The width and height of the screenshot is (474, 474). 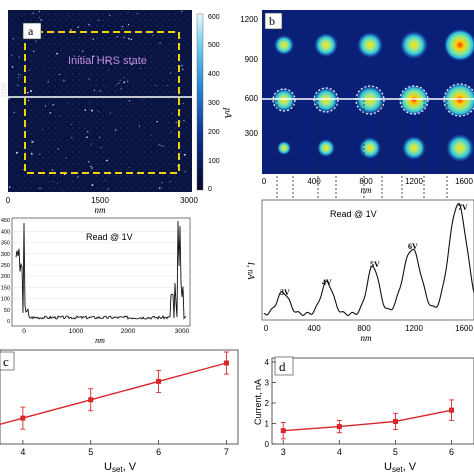 I want to click on x-axis-a: 0 1500 3000 nm, so click(x=102, y=205).